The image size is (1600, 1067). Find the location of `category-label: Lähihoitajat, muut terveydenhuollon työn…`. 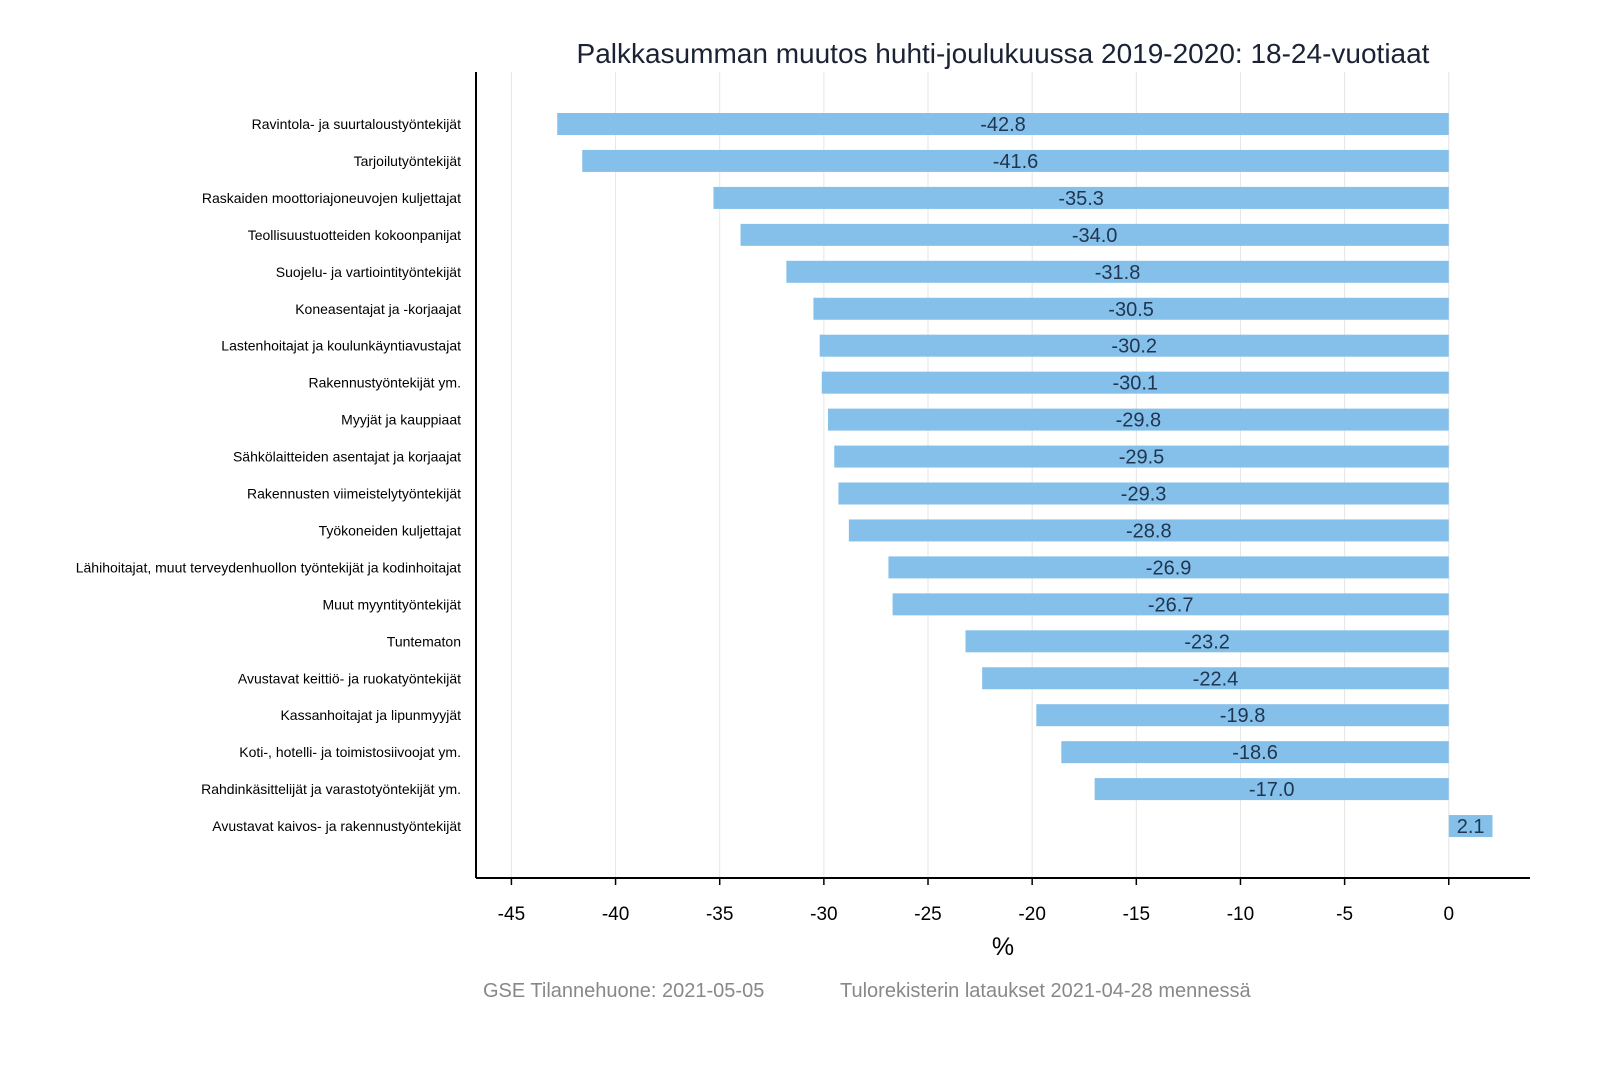

category-label: Lähihoitajat, muut terveydenhuollon työn… is located at coordinates (268, 567).